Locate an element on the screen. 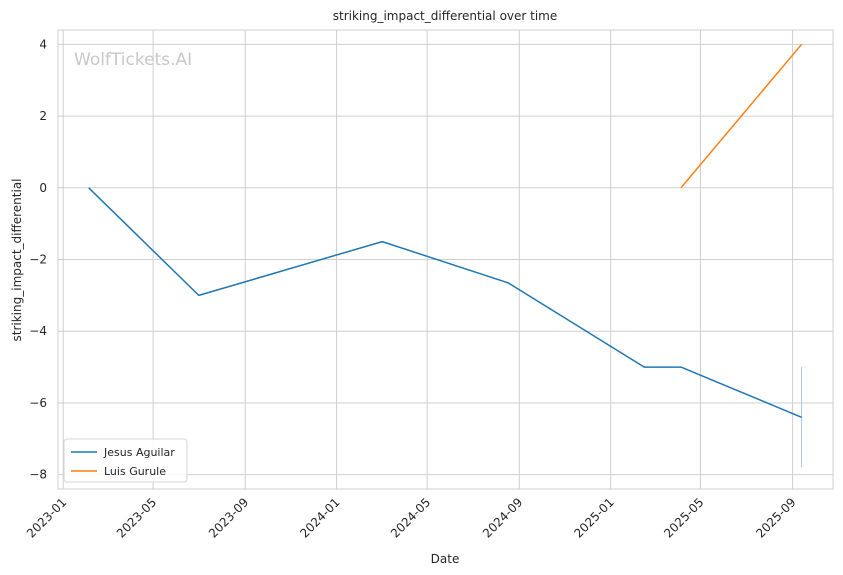 This screenshot has width=843, height=575. y-tick-label: 2 is located at coordinates (43, 116).